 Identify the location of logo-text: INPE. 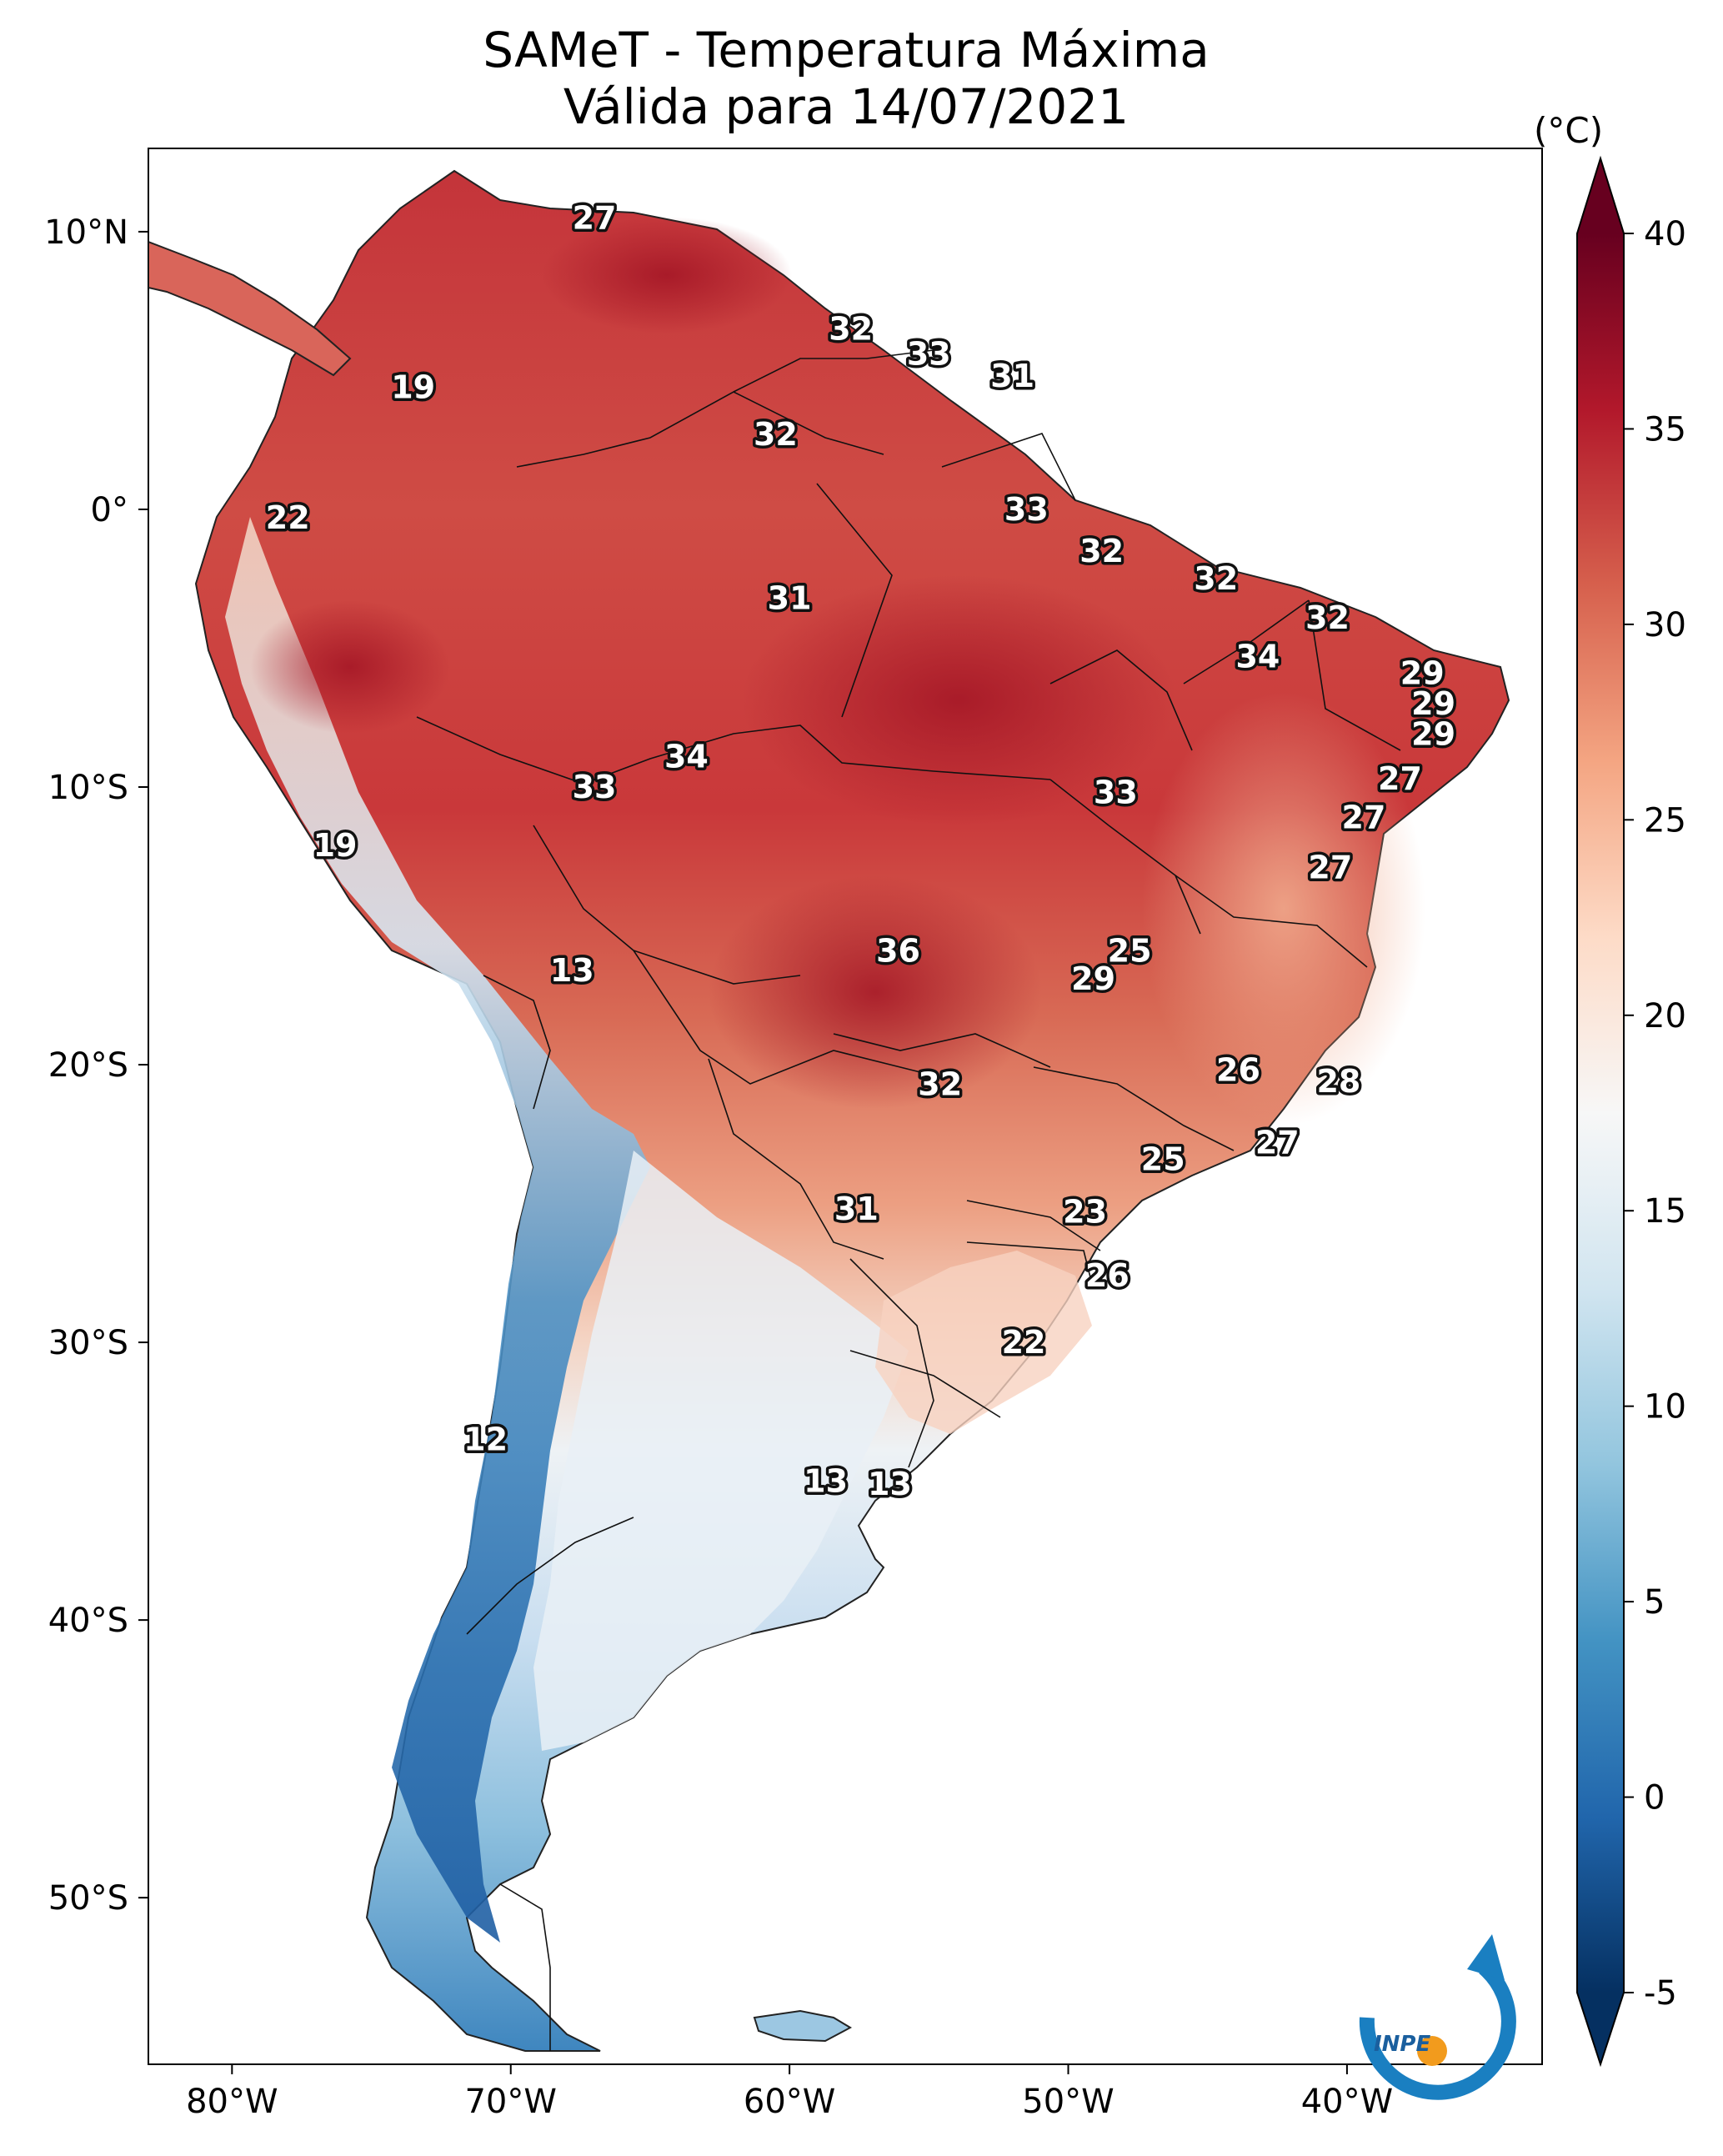
(1402, 2044).